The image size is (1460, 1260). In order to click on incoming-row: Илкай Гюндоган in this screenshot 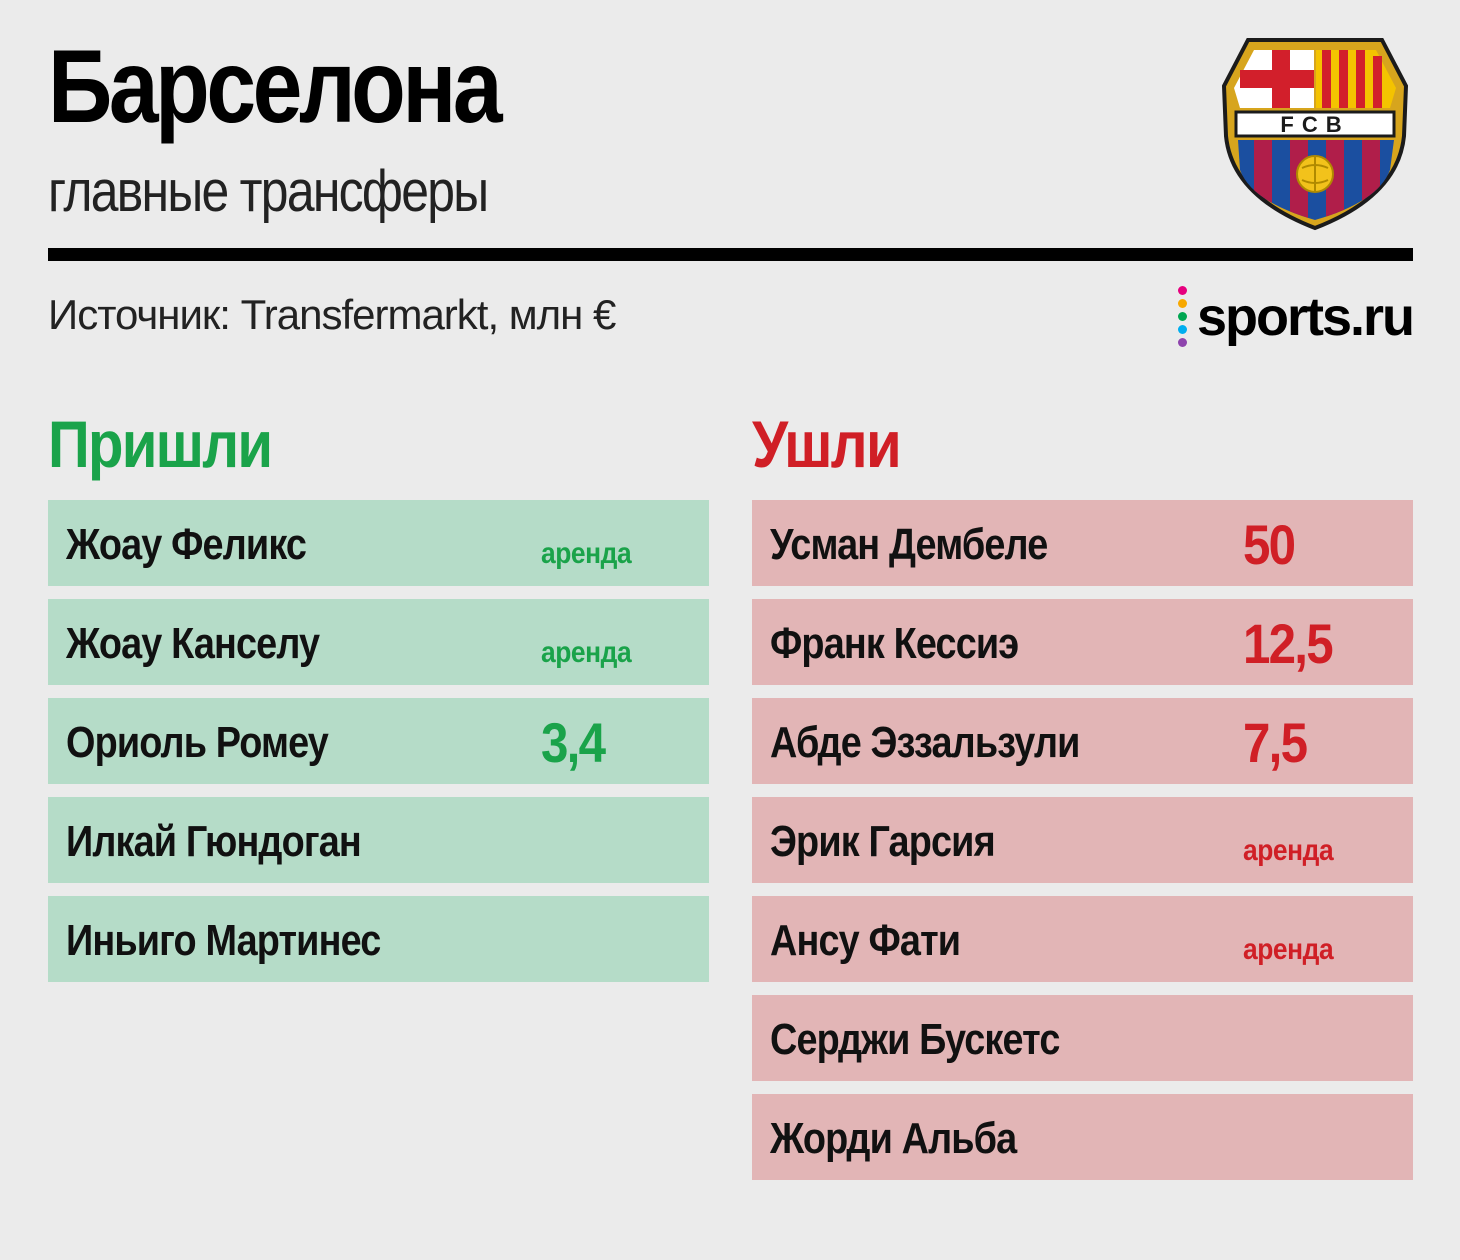, I will do `click(378, 840)`.